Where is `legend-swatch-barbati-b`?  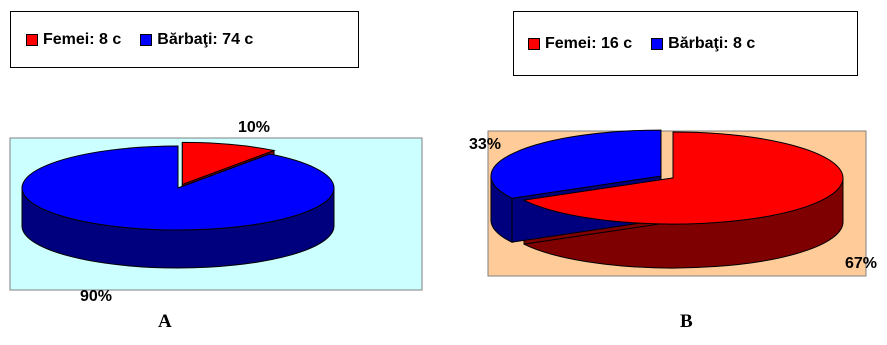 legend-swatch-barbati-b is located at coordinates (657, 43).